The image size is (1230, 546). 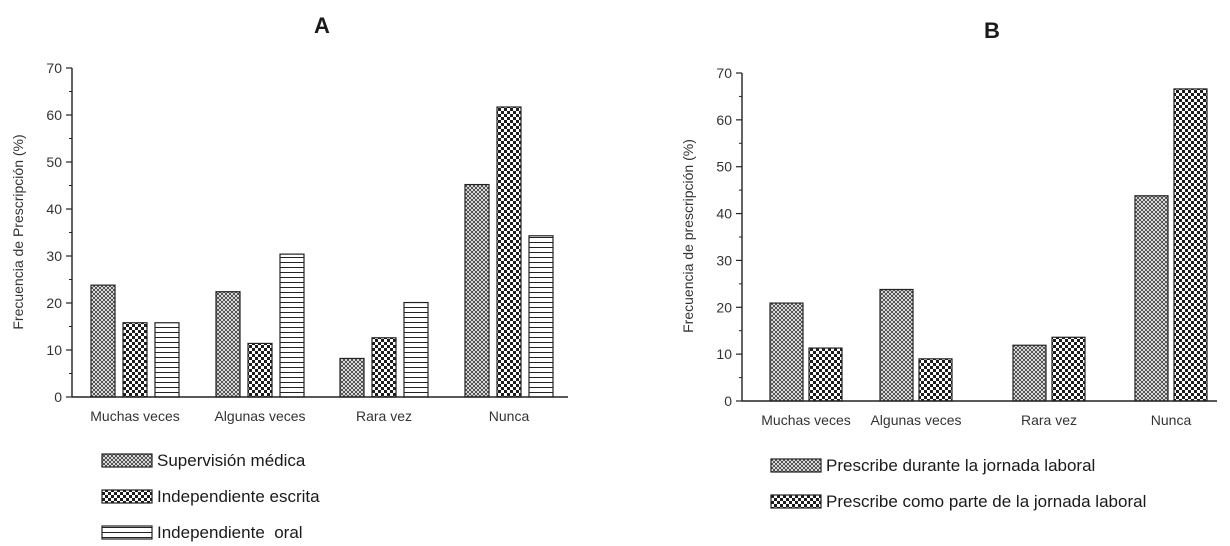 What do you see at coordinates (796, 501) in the screenshot?
I see `legend-b-swatch-parte` at bounding box center [796, 501].